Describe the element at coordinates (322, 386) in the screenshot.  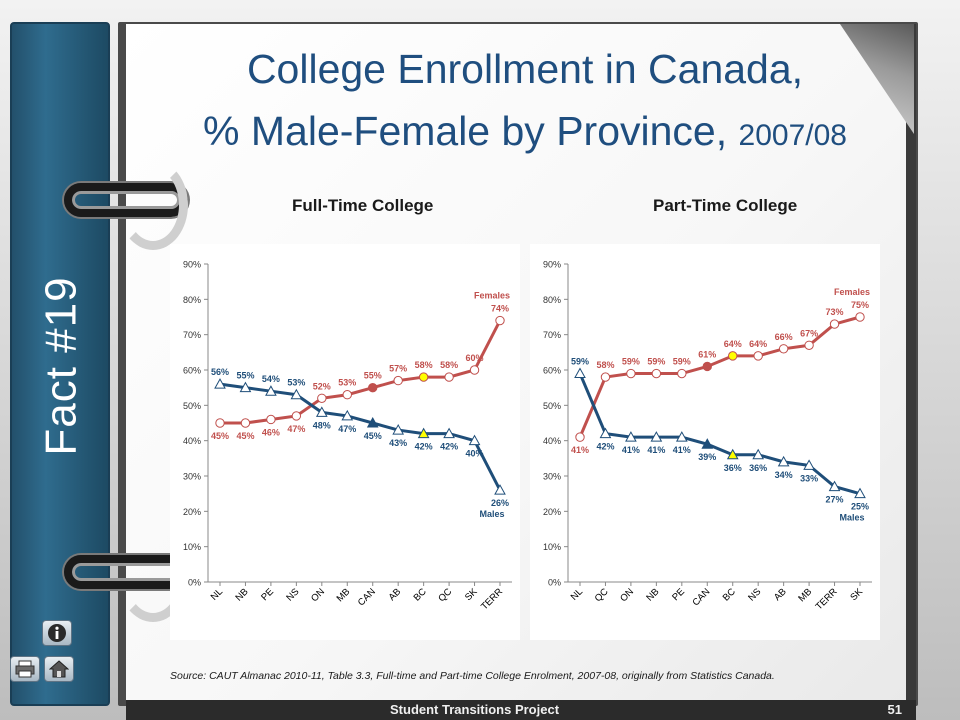
I see `data-label: 52%` at that location.